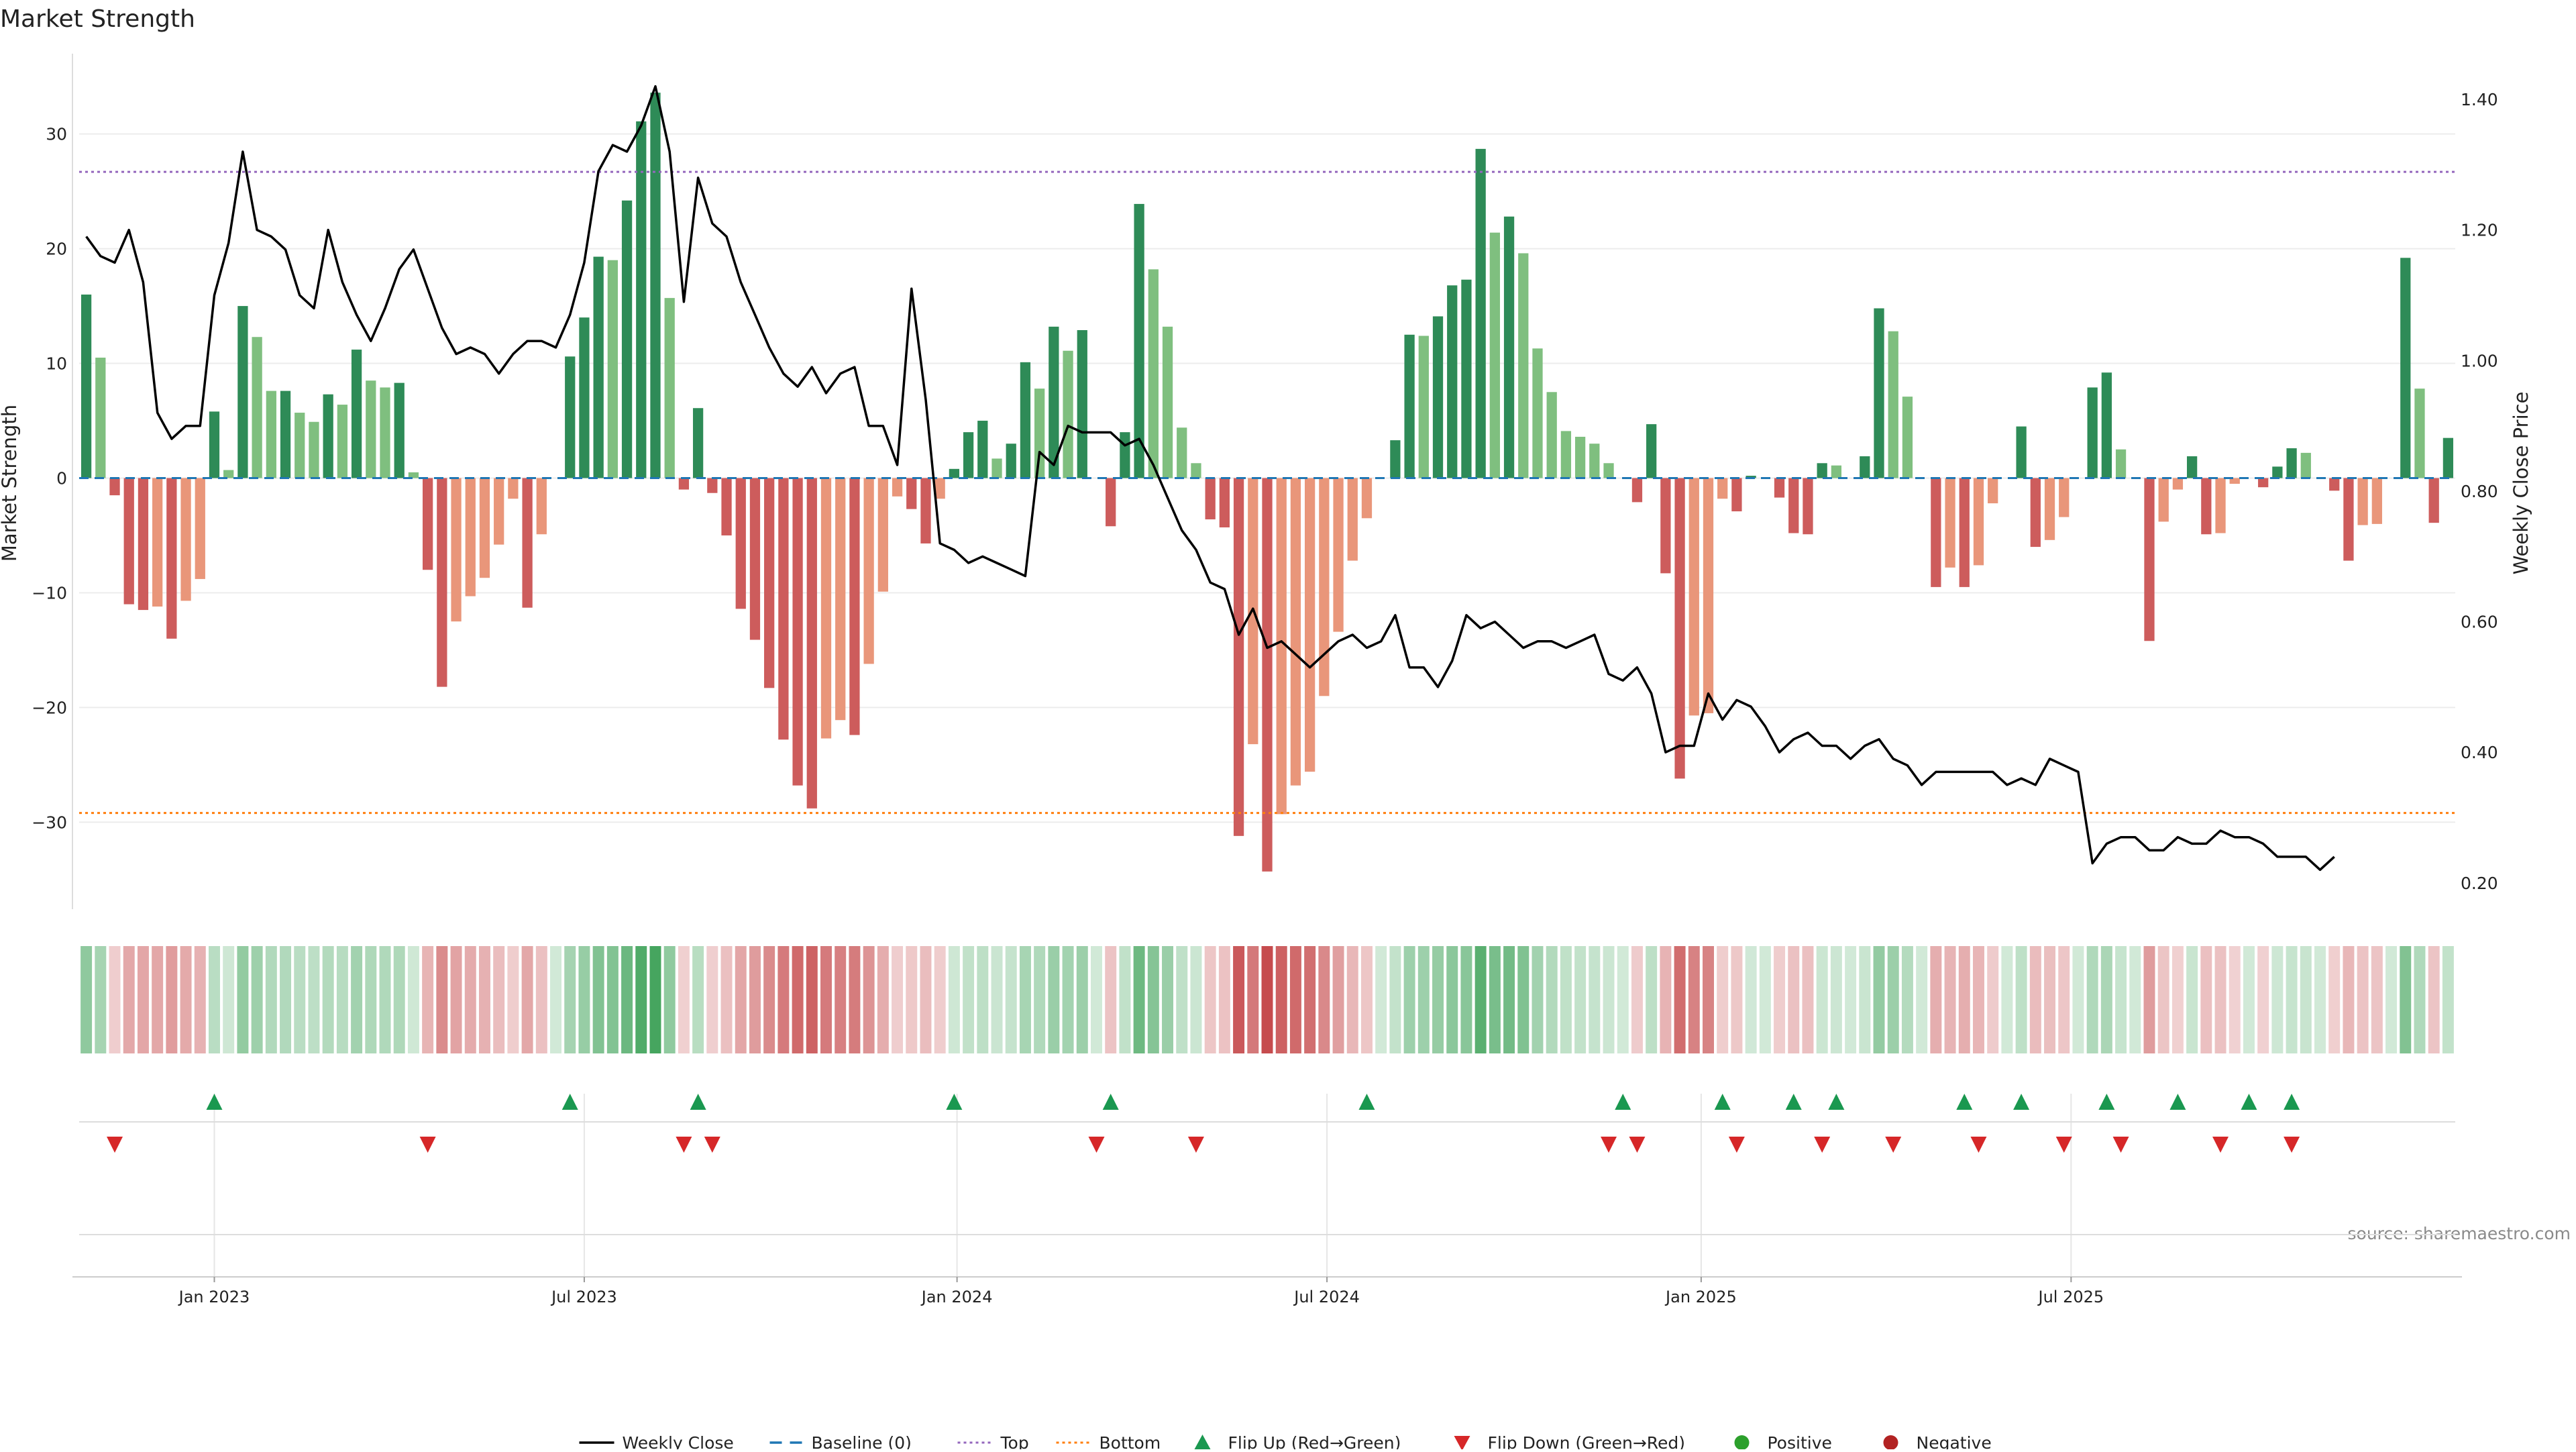 This screenshot has height=1452, width=2576. Describe the element at coordinates (1267, 1165) in the screenshot. I see `flip-markers` at that location.